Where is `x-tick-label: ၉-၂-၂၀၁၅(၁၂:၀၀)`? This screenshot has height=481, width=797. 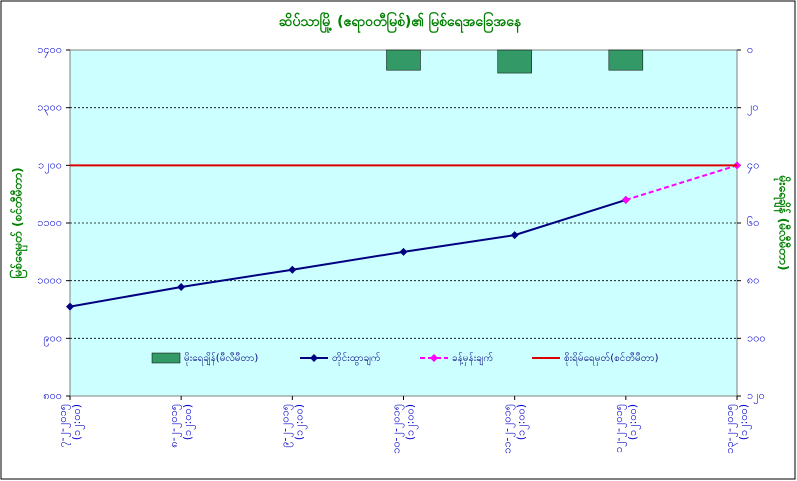
x-tick-label: ၉-၂-၂၀၁၅(၁၂:၀၀) is located at coordinates (292, 426).